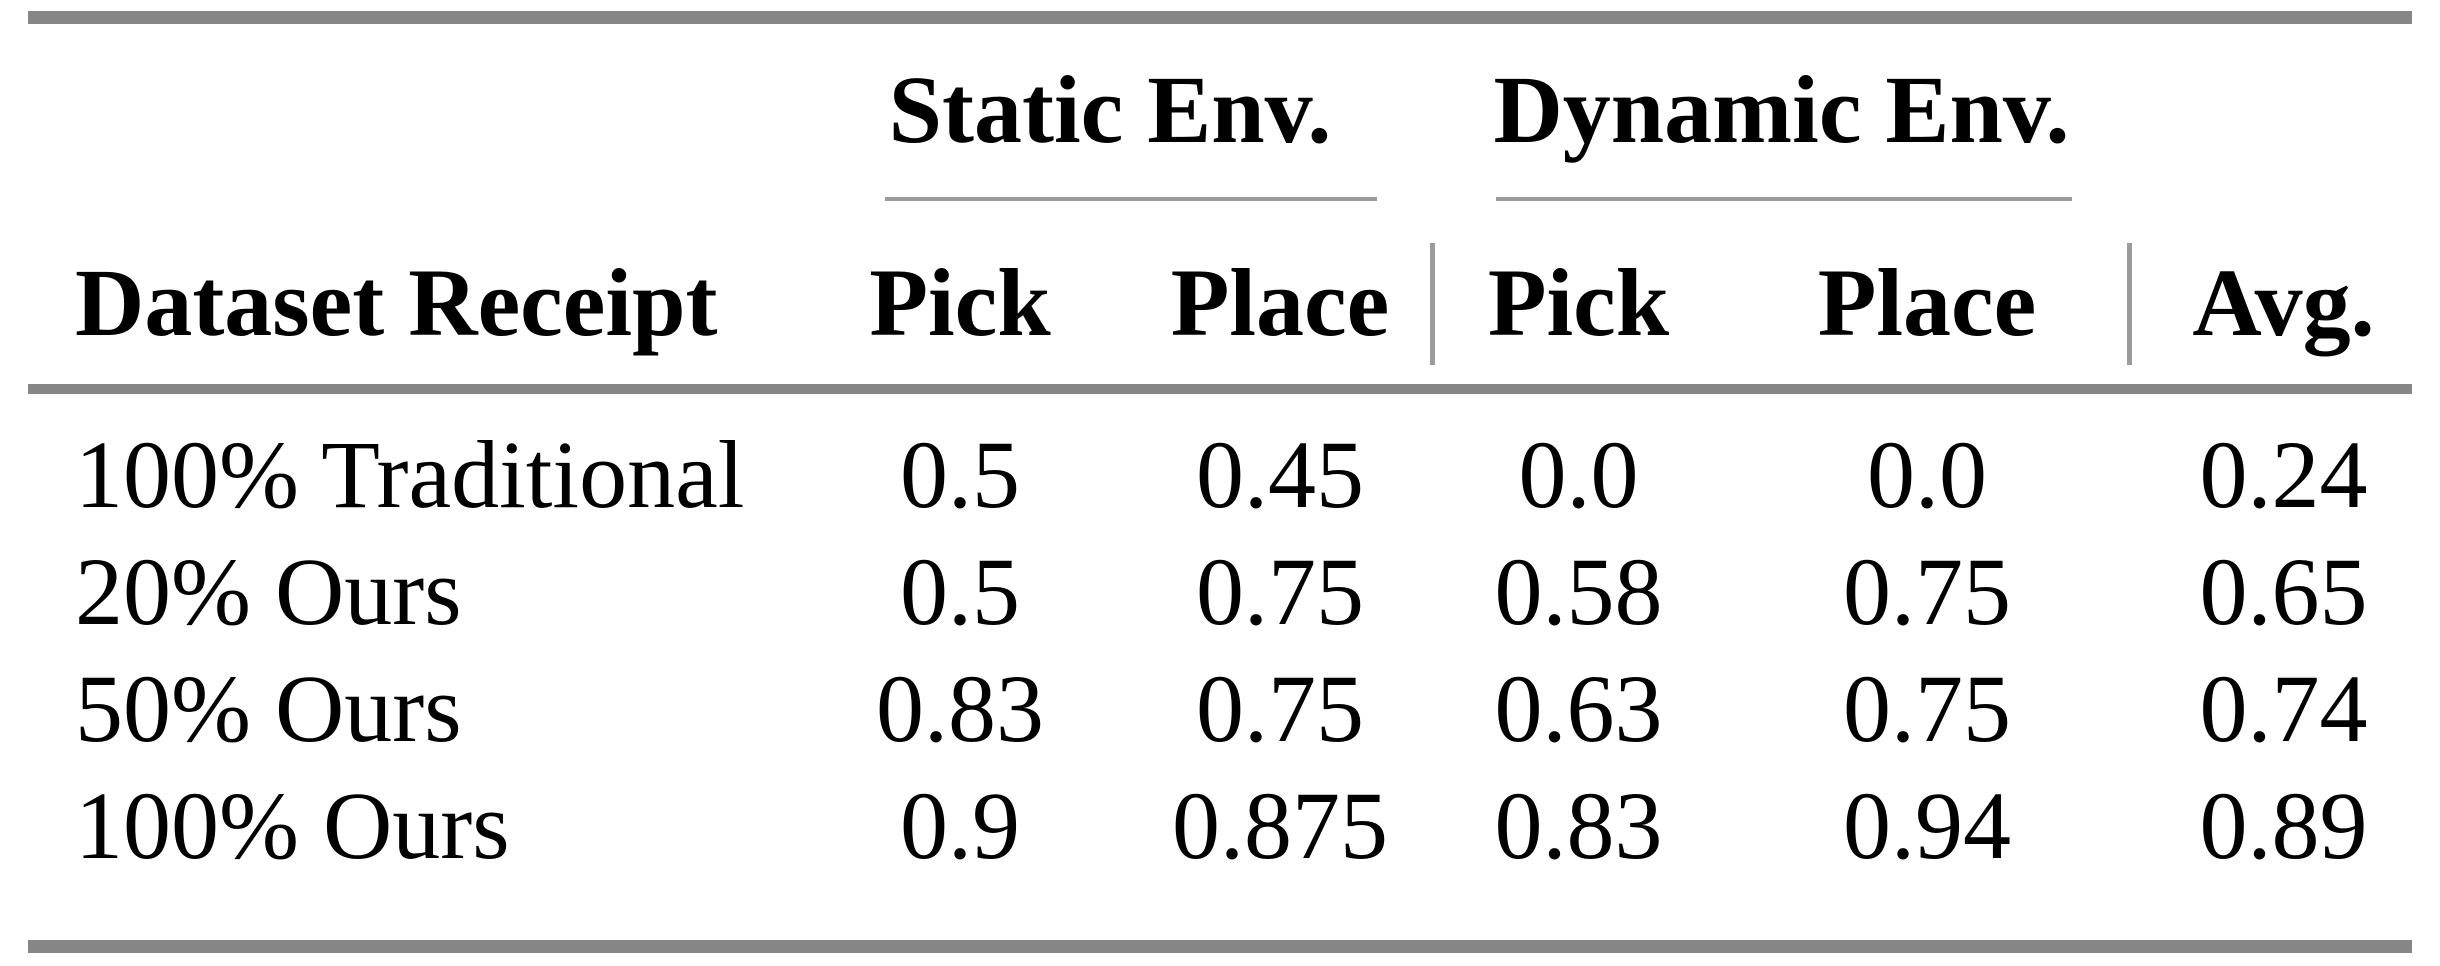 The width and height of the screenshot is (2440, 966). I want to click on row-label: 50% Ours, so click(268, 708).